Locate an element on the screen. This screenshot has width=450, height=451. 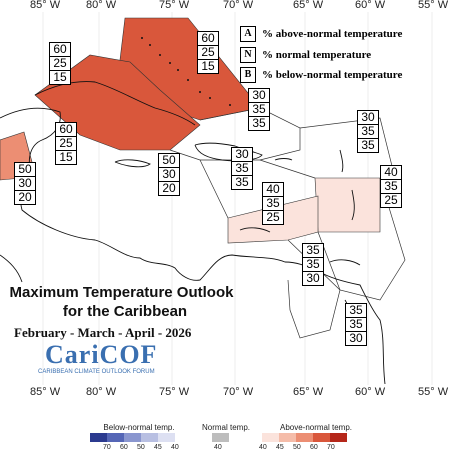
forecast-period: February - March - April - 2026 is located at coordinates (103, 332).